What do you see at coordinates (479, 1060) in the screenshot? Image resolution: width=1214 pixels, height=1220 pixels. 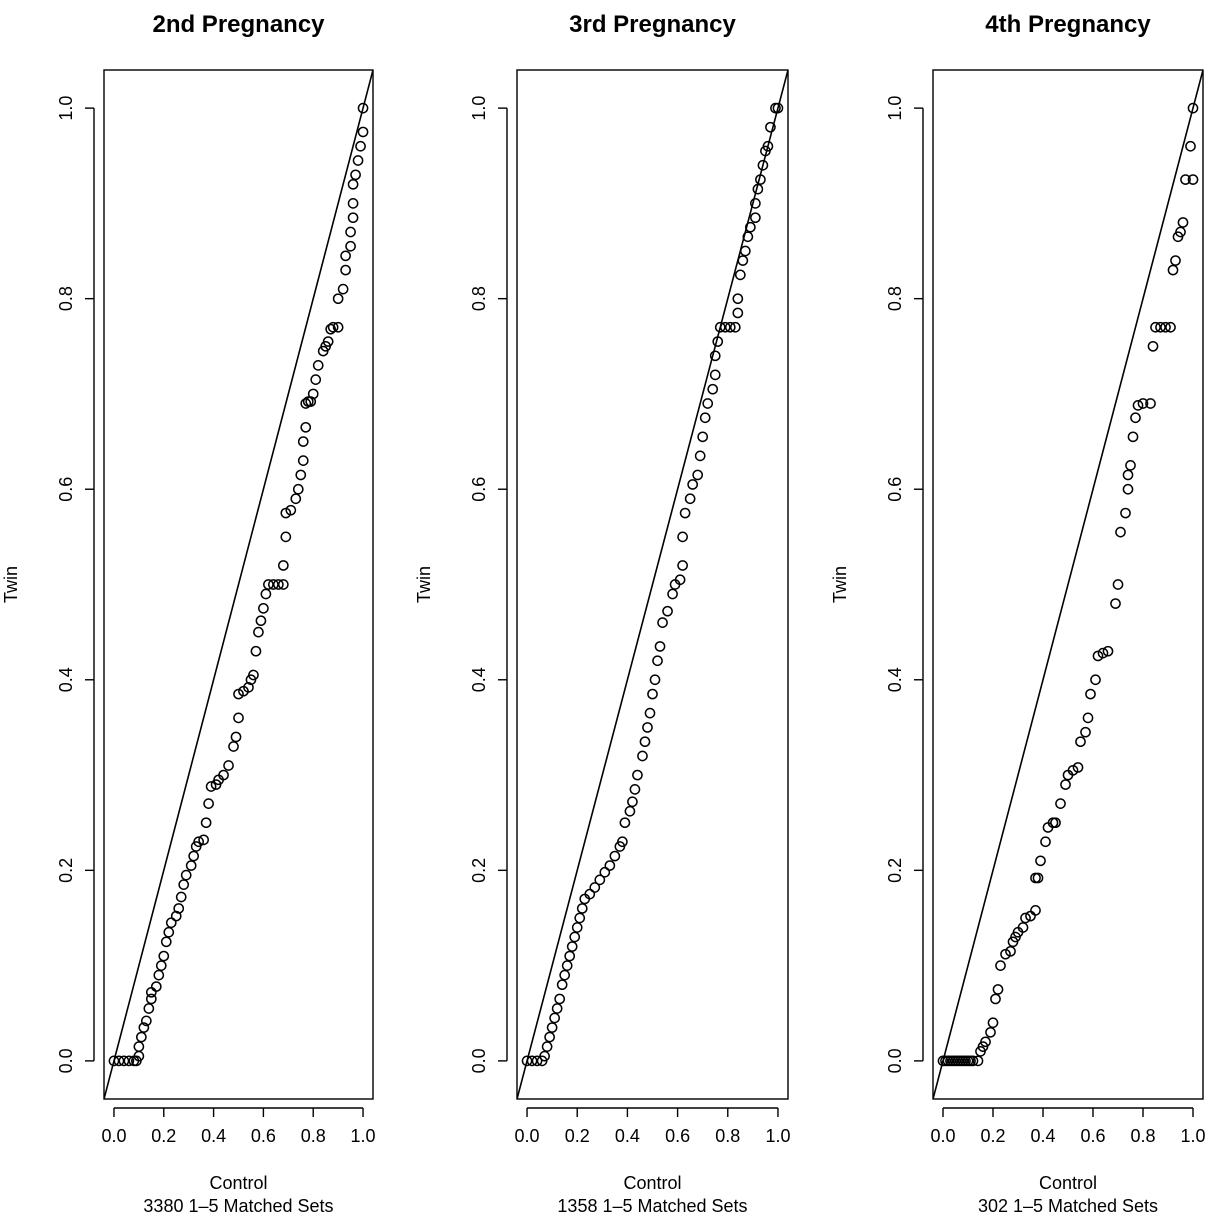 I see `y-tick-label: 0.0` at bounding box center [479, 1060].